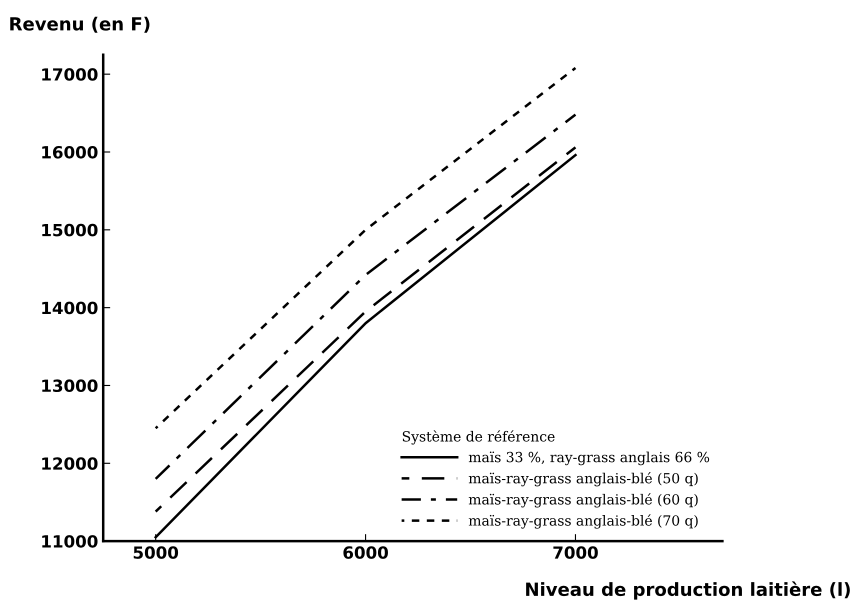 The width and height of the screenshot is (860, 608). What do you see at coordinates (70, 74) in the screenshot?
I see `y-tick-label: 17000` at bounding box center [70, 74].